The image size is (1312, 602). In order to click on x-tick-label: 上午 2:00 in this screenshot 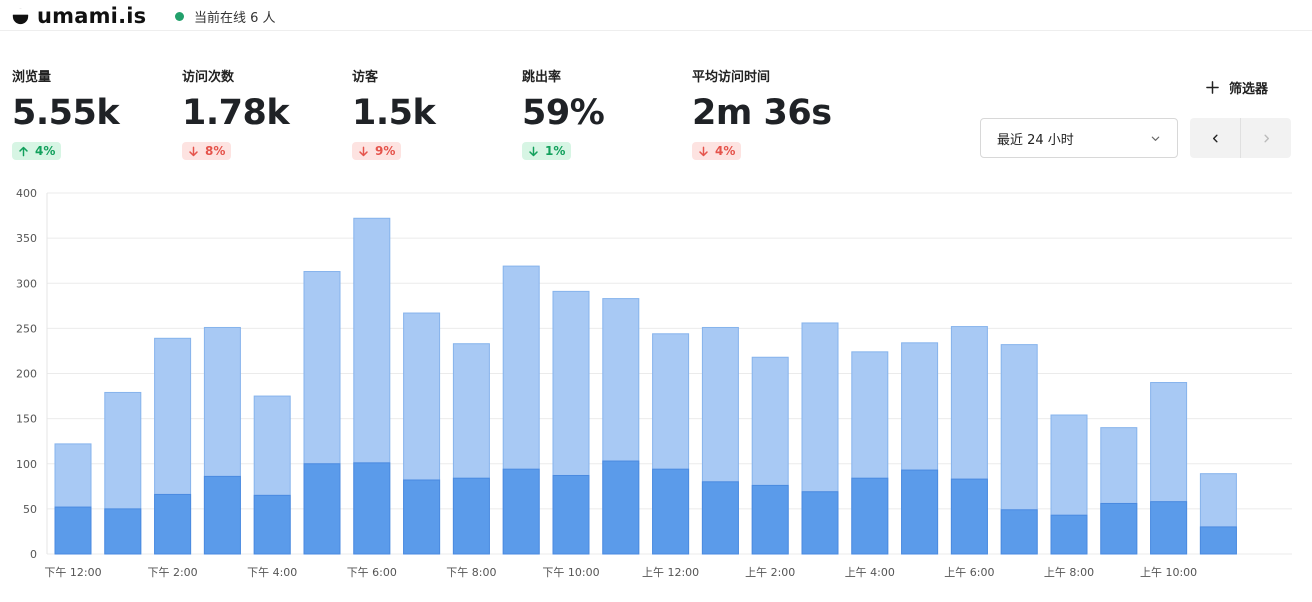, I will do `click(770, 572)`.